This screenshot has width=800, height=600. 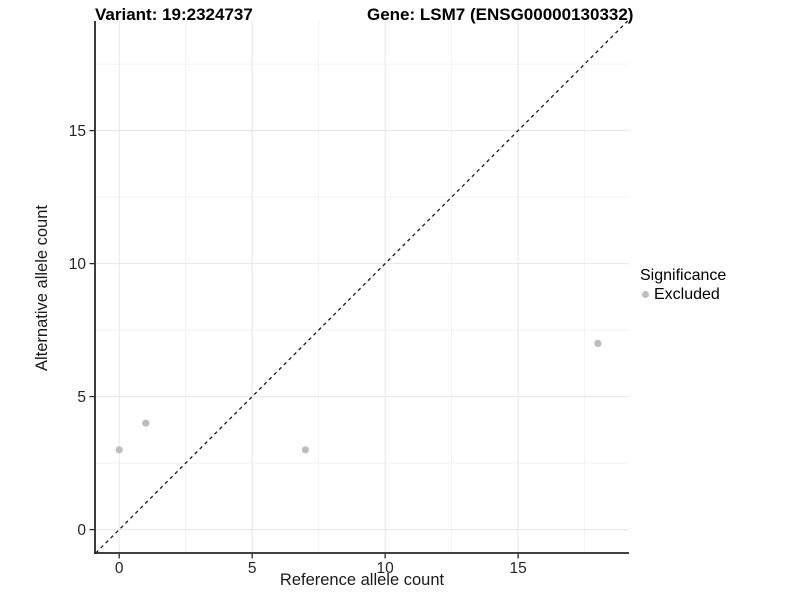 I want to click on legend-item-excluded: Excluded, so click(x=683, y=294).